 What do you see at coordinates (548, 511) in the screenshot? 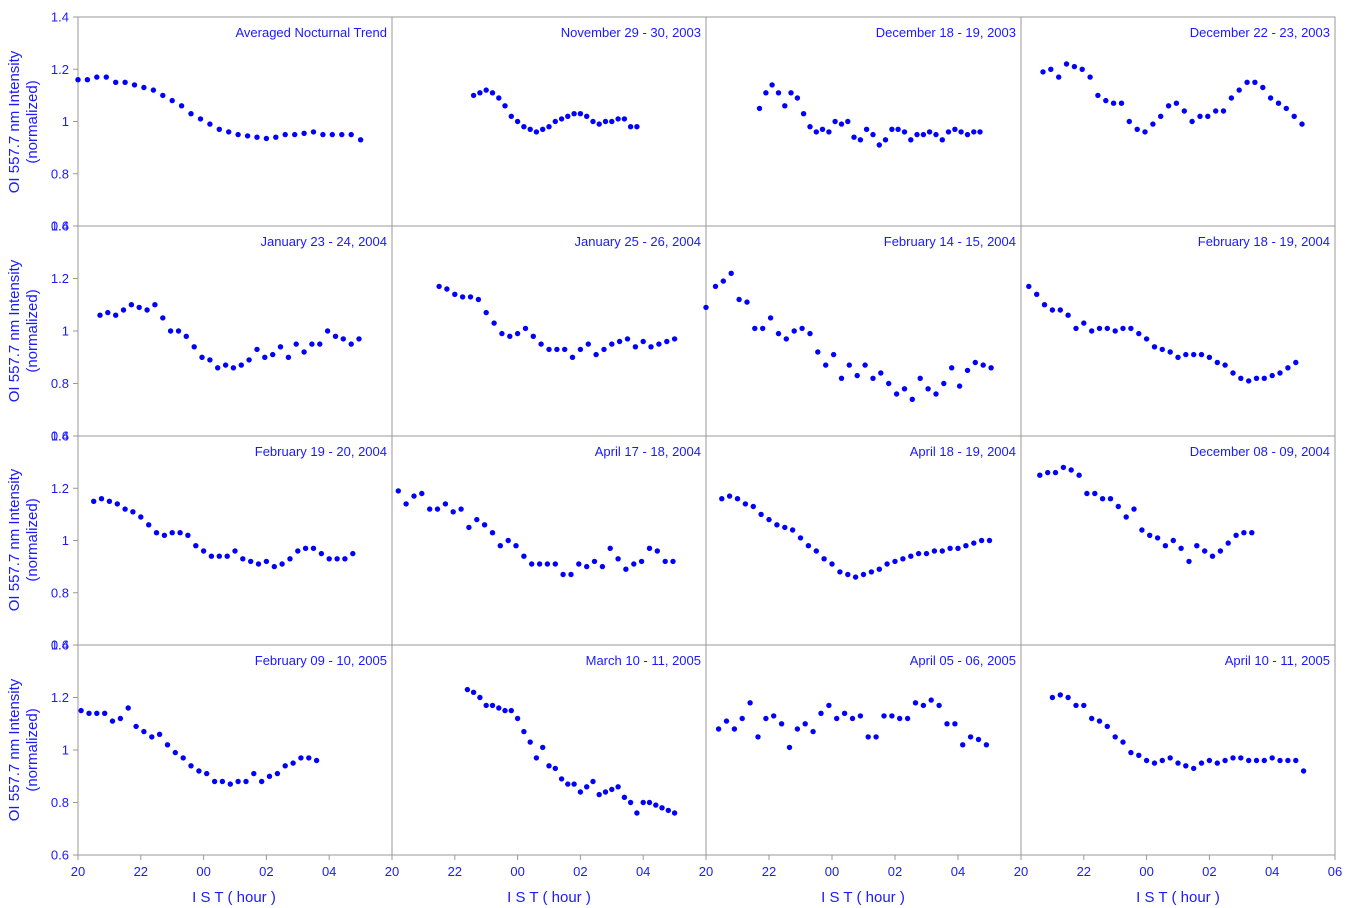
I see `panel: April 17 - 18, 2004` at bounding box center [548, 511].